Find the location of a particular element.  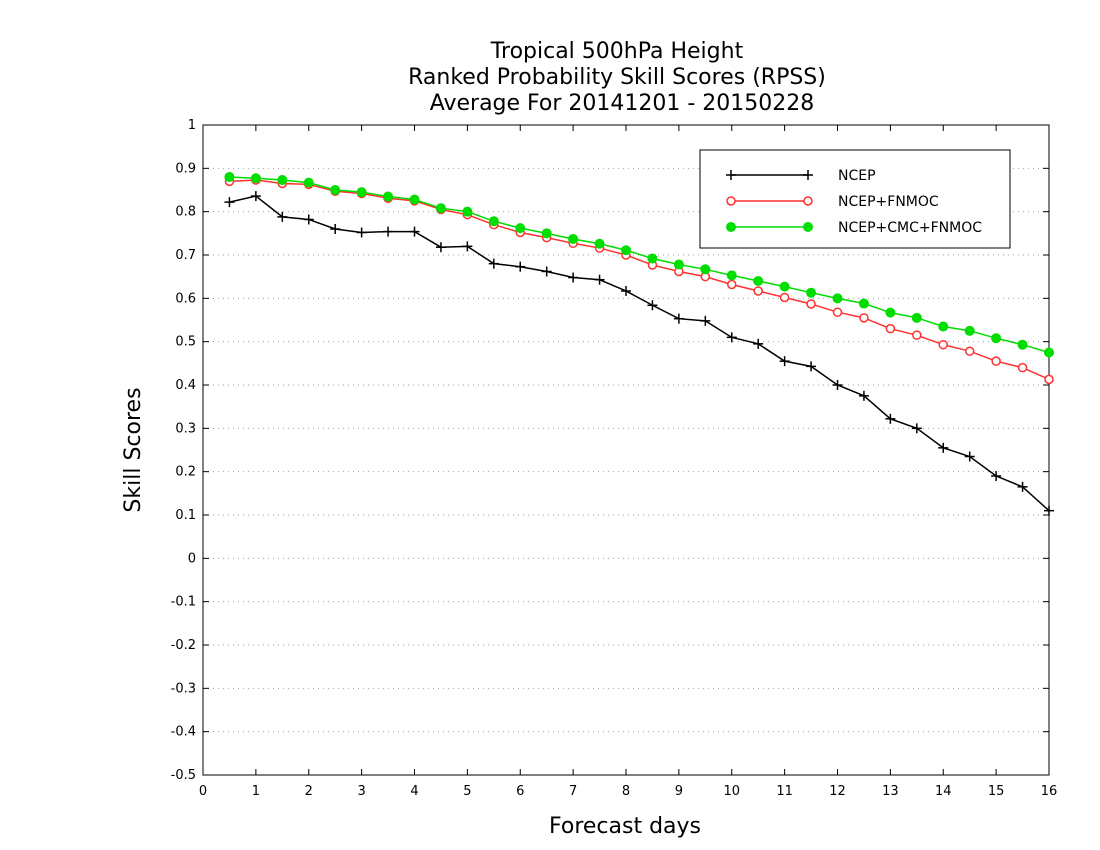

x-tick-label: 7 is located at coordinates (573, 791).